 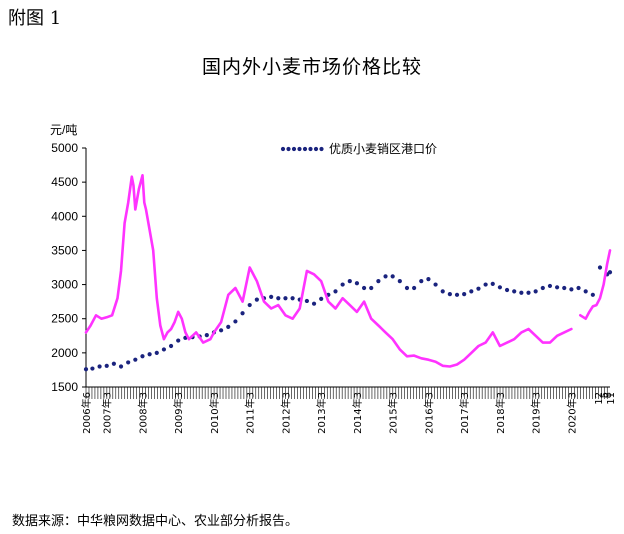 I want to click on x-tick-label: 2014年3, so click(x=357, y=413).